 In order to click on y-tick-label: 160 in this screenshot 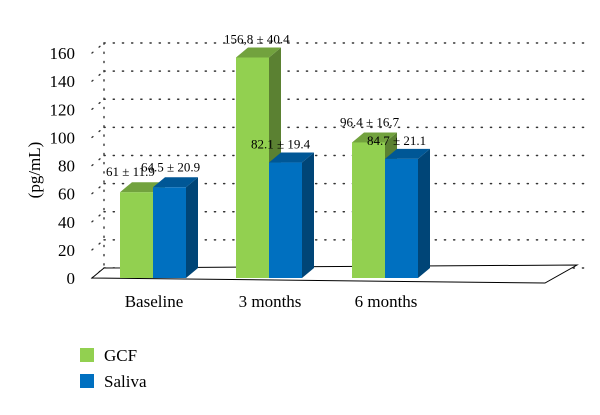, I will do `click(63, 53)`.